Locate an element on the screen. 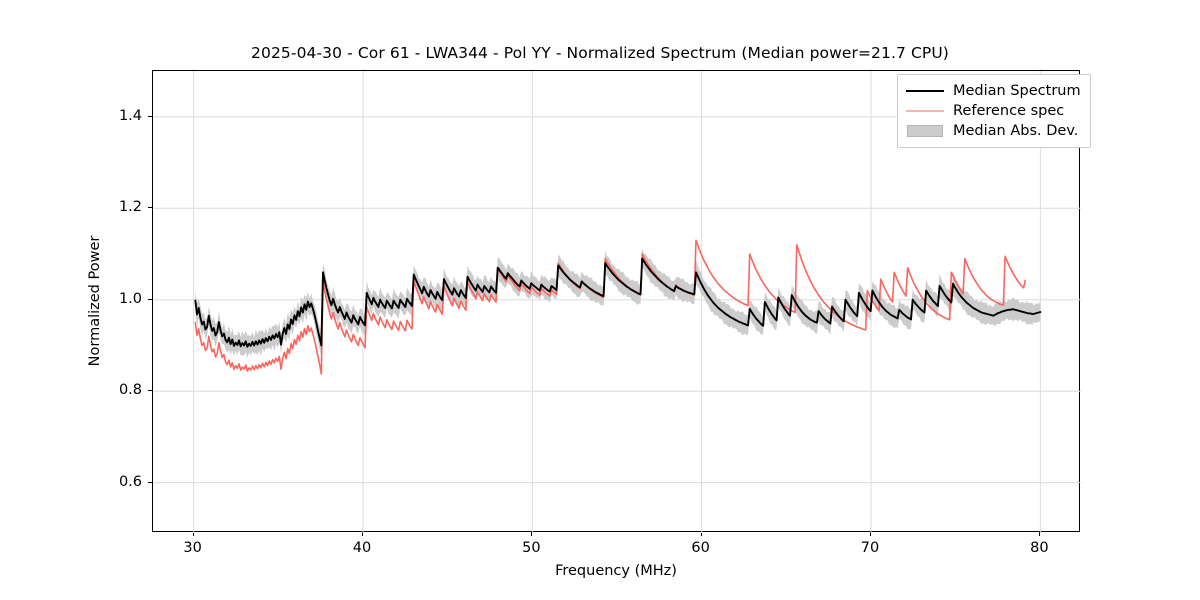  x-tick-label: 80 is located at coordinates (1039, 548).